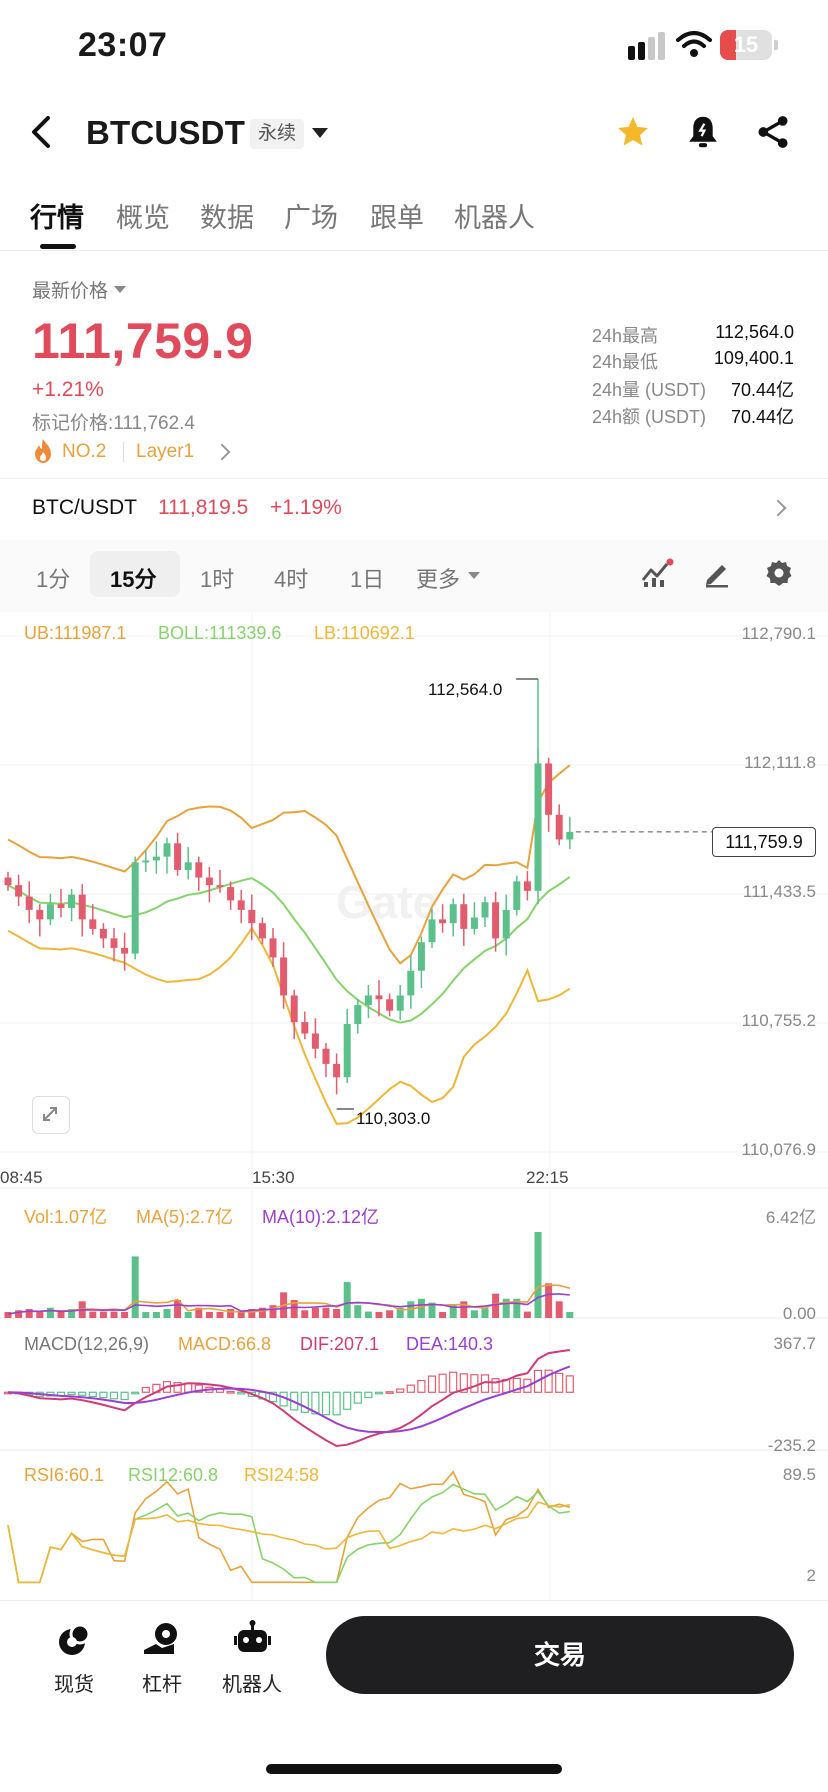  I want to click on pair-title: BTCUSDT, so click(166, 132).